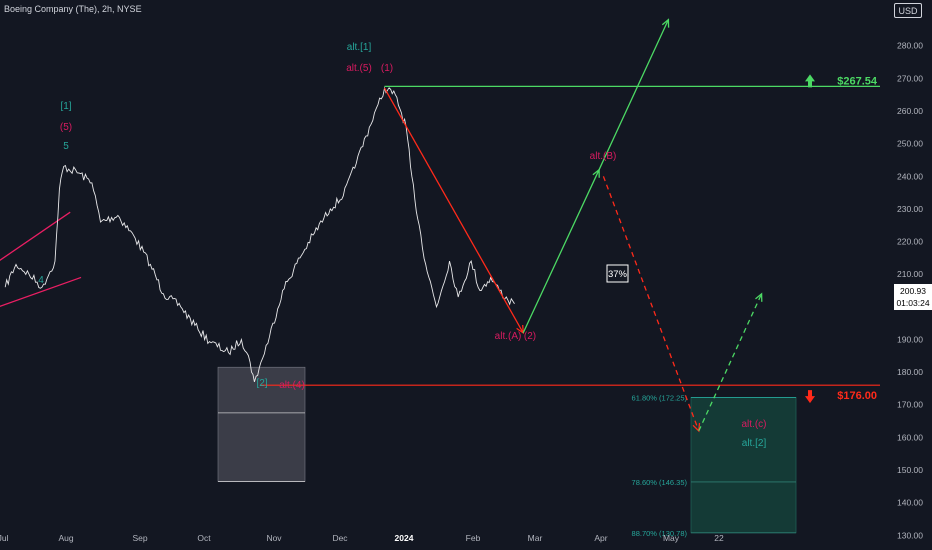 This screenshot has height=550, width=932. Describe the element at coordinates (404, 538) in the screenshot. I see `x-tick-label: 2024` at that location.